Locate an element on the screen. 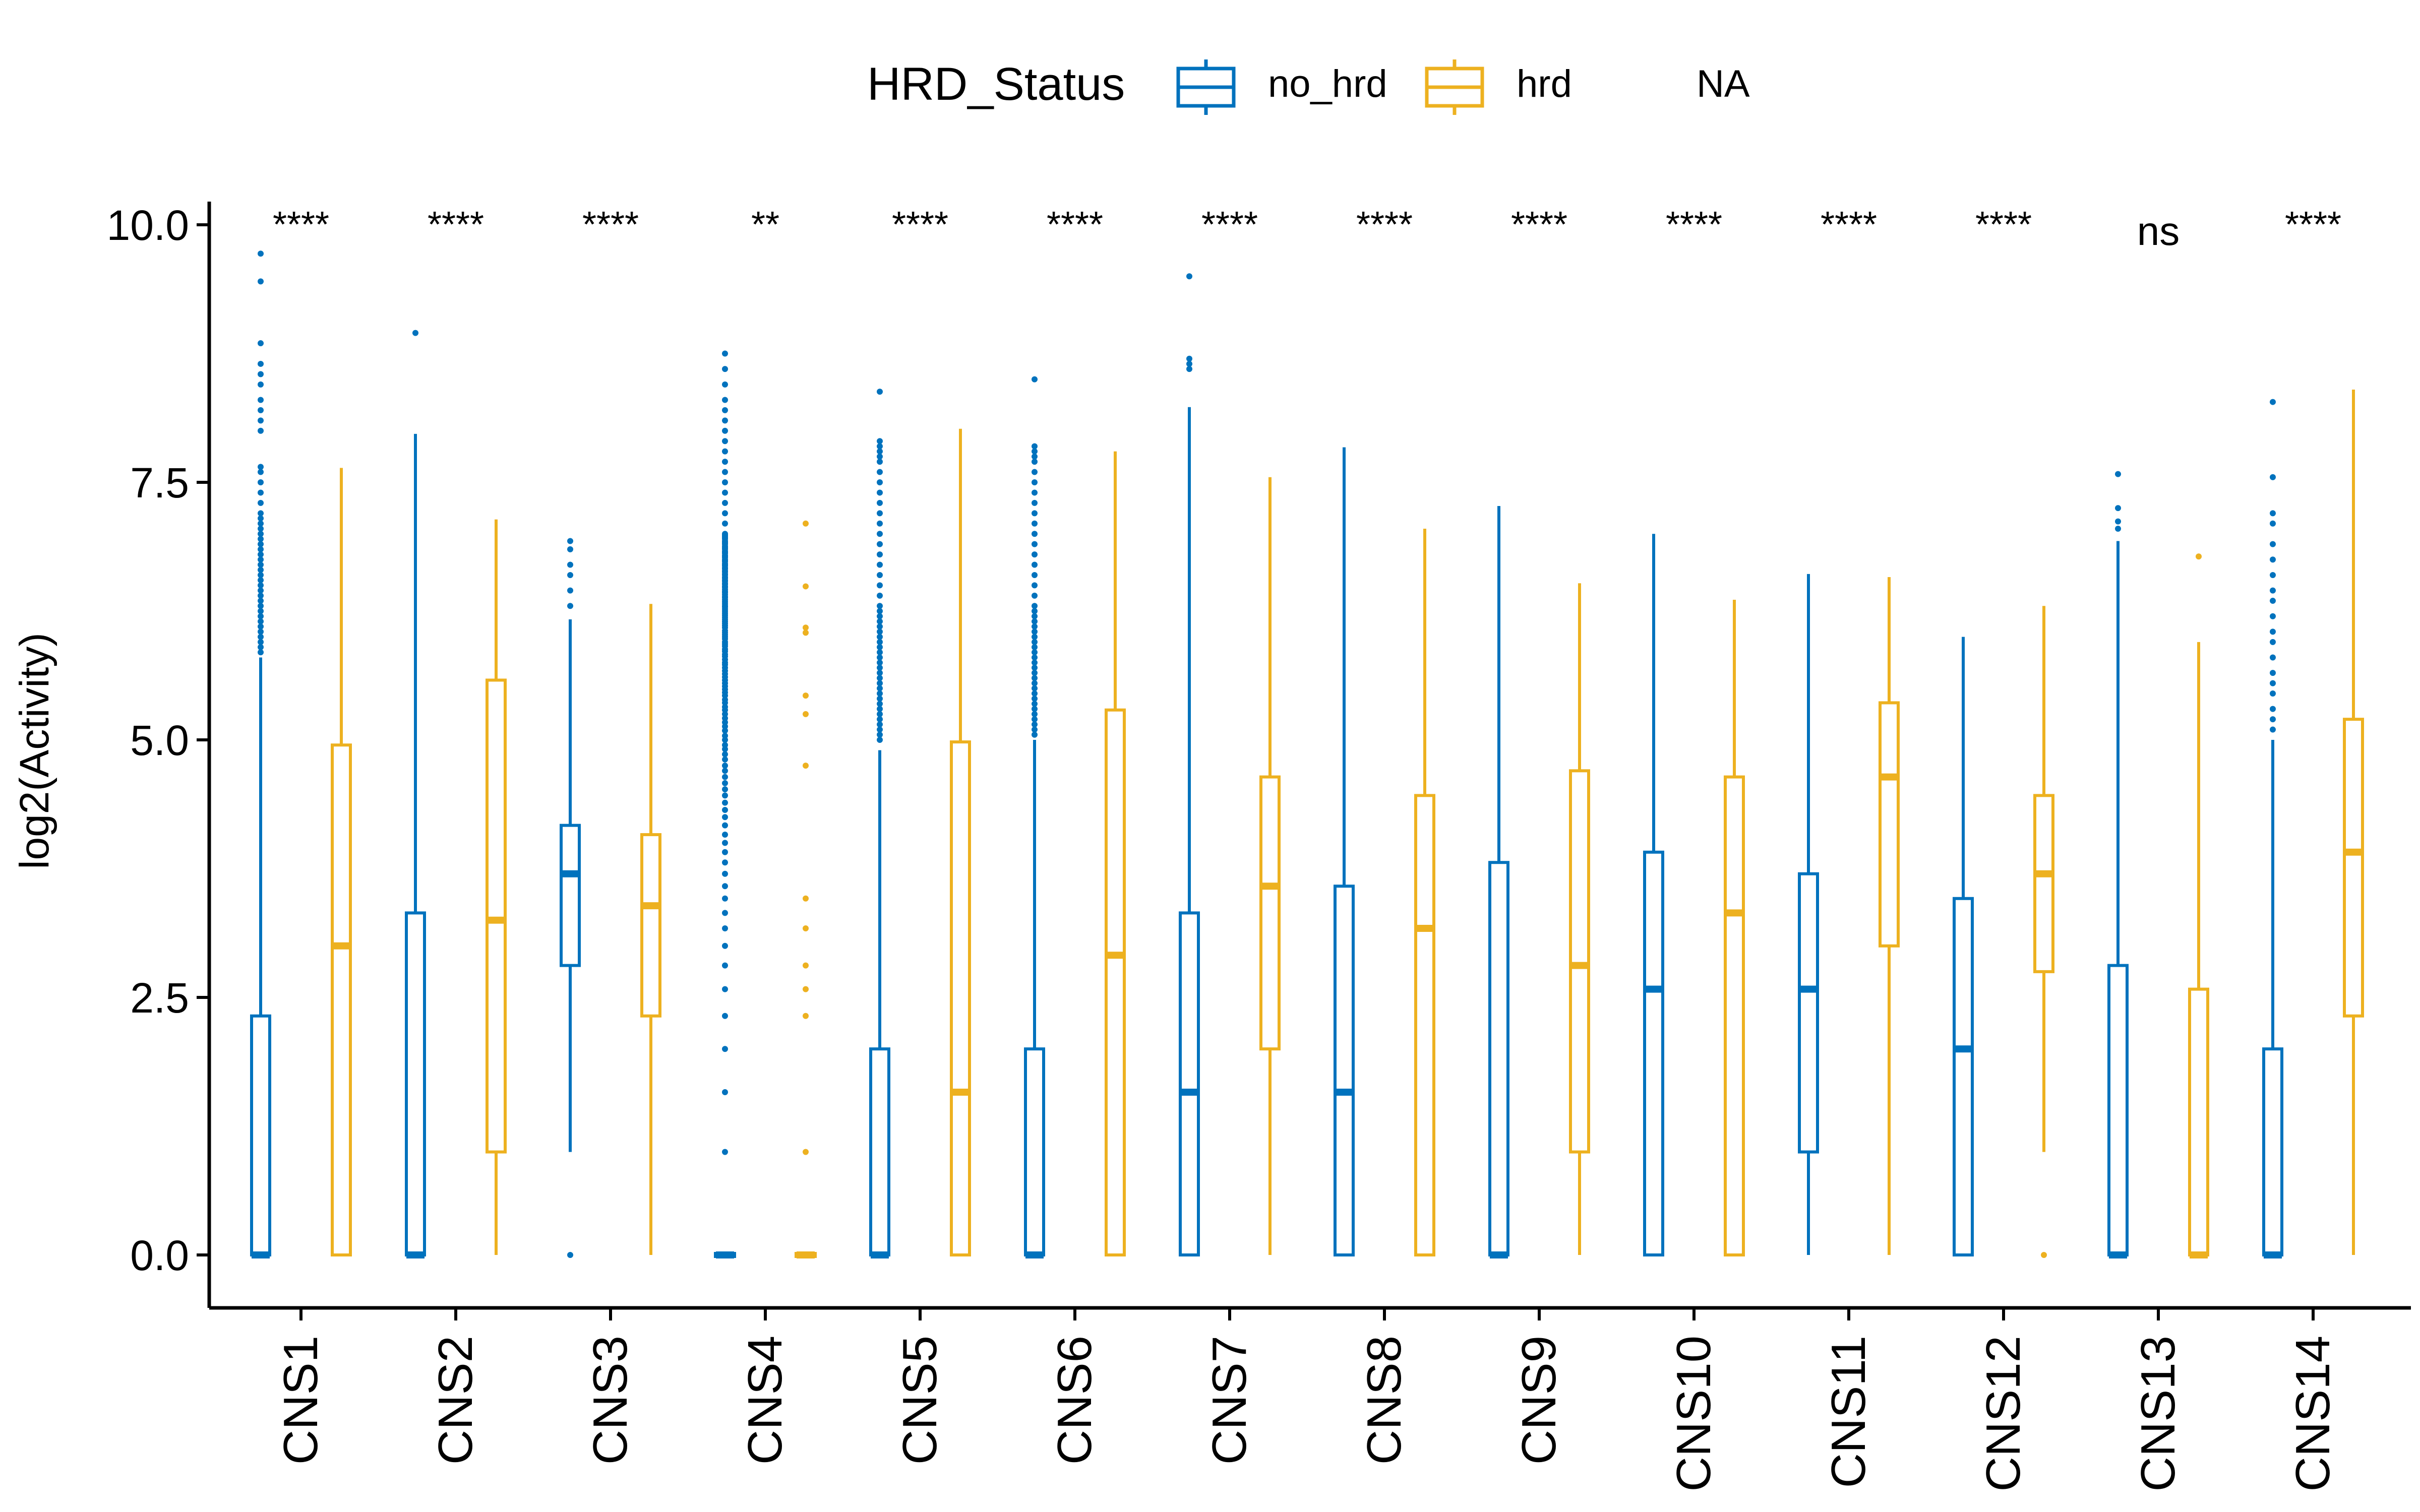 The width and height of the screenshot is (2420, 1512). box-no_hrd-CNS1 is located at coordinates (260, 754).